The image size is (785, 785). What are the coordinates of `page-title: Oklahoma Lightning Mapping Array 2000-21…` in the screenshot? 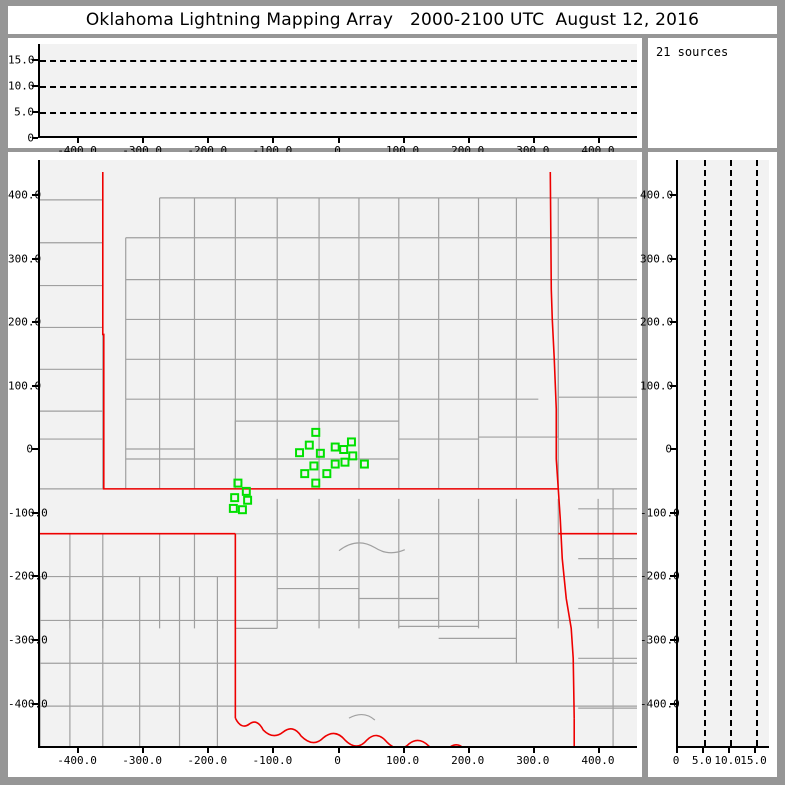 It's located at (392, 20).